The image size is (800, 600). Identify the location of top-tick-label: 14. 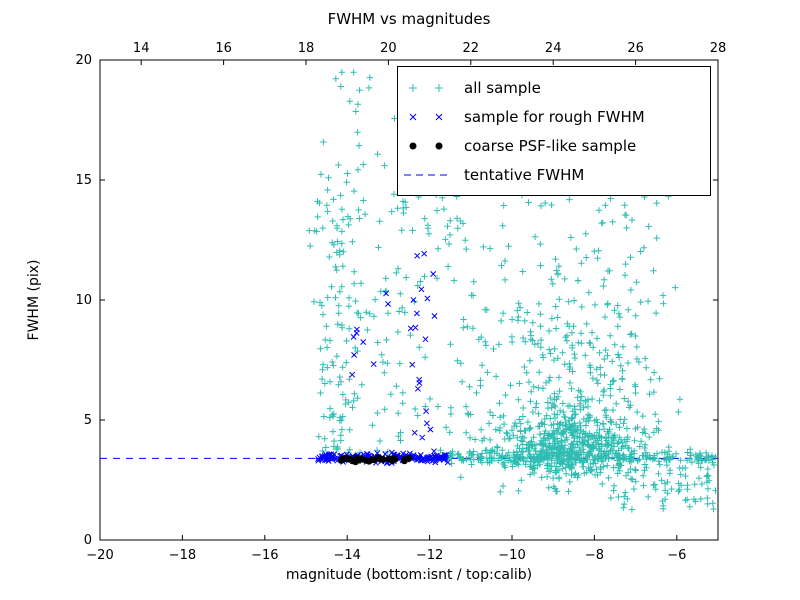
(141, 48).